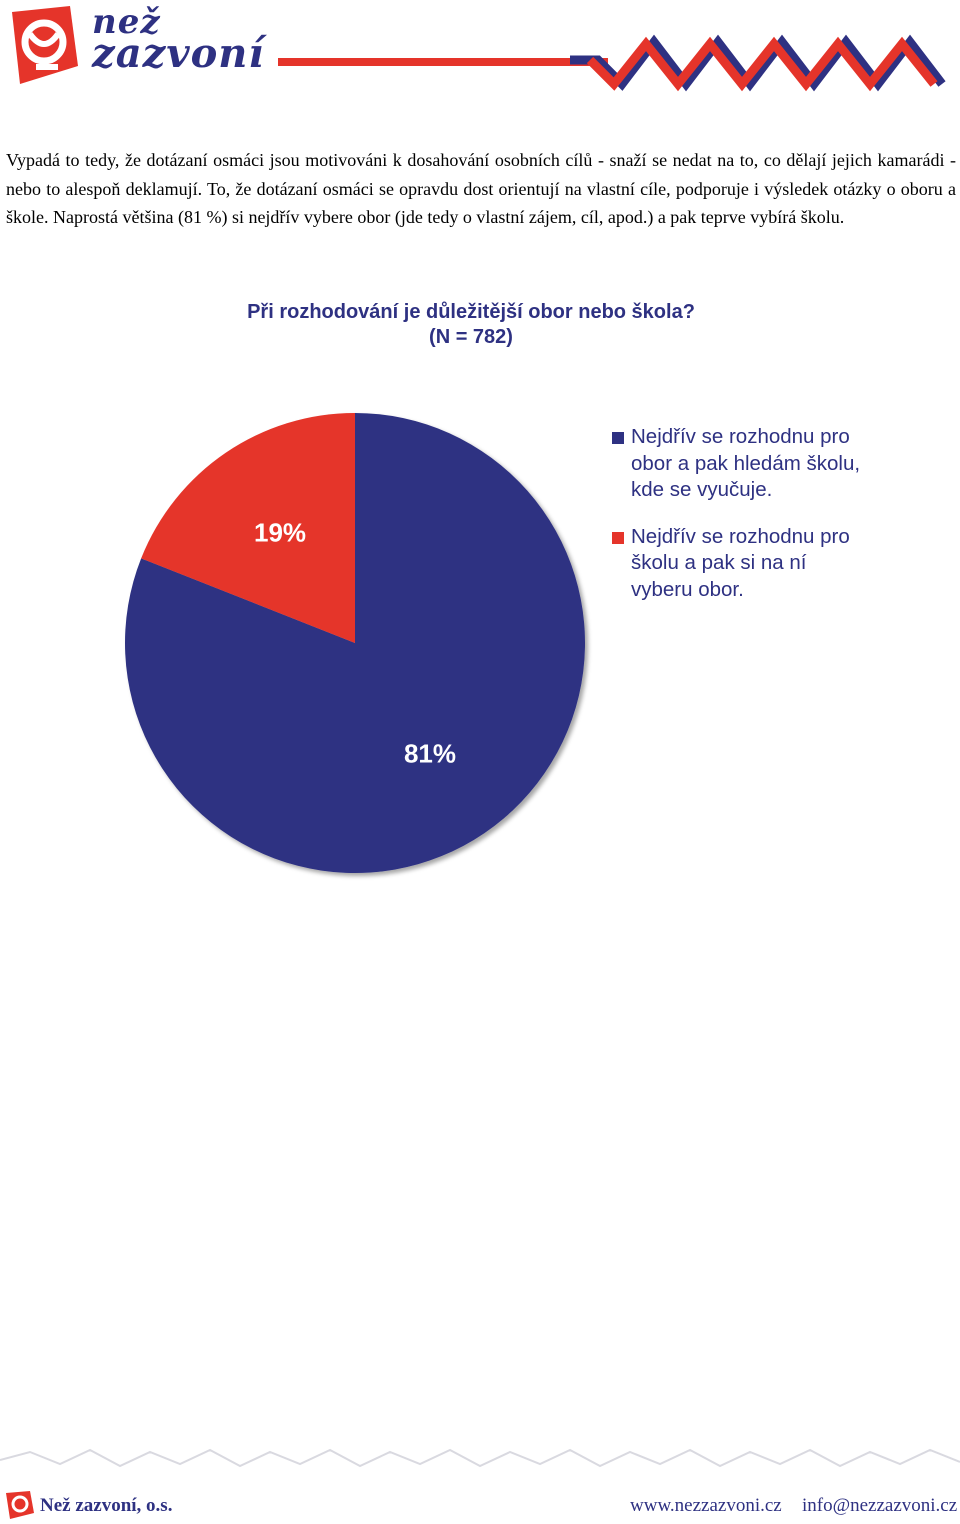  Describe the element at coordinates (20, 1505) in the screenshot. I see `bell-logo-small-icon` at that location.